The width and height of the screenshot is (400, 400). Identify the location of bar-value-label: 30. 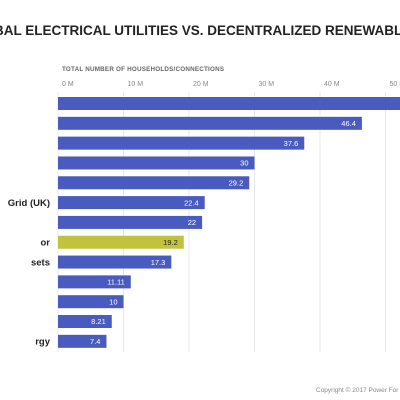
(244, 163).